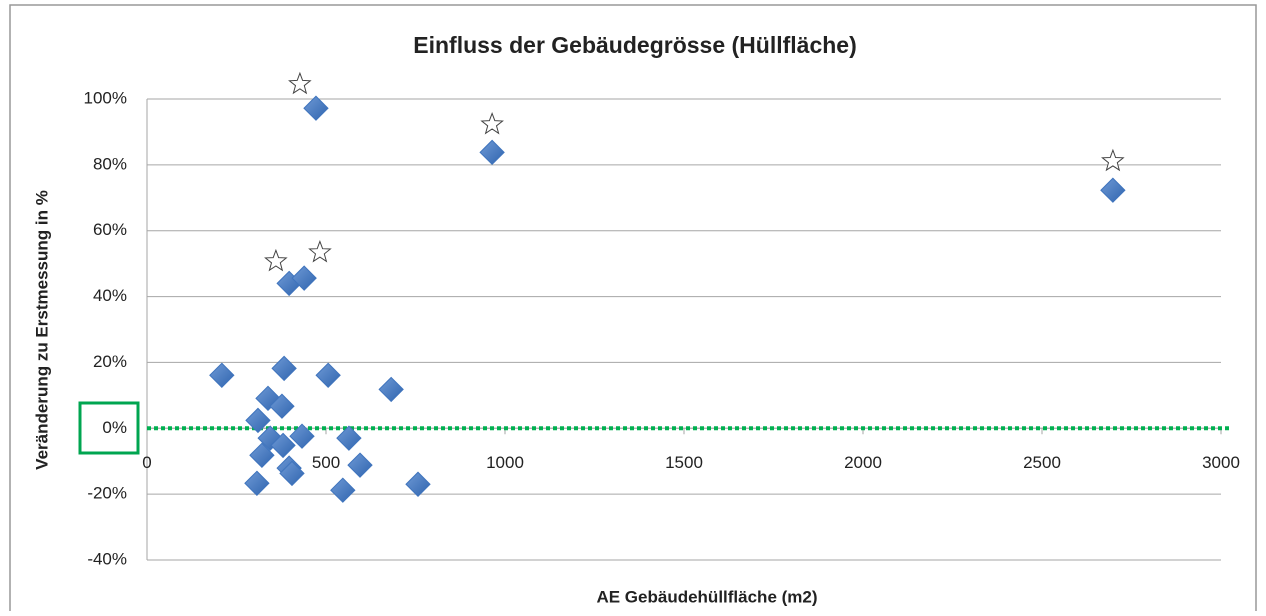  What do you see at coordinates (41, 330) in the screenshot?
I see `y-axis-label: Veränderung zu Erstmessung in %` at bounding box center [41, 330].